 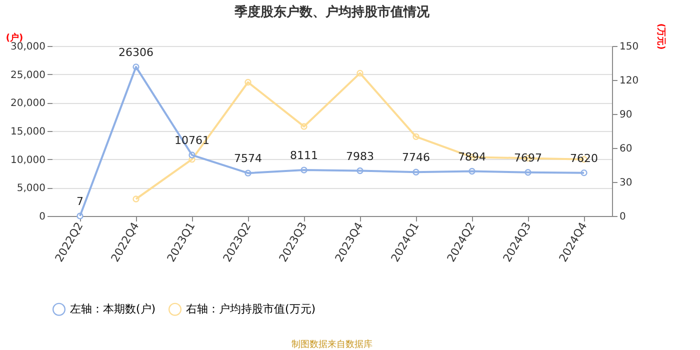 What do you see at coordinates (31, 188) in the screenshot?
I see `y-tick-label: 5,000` at bounding box center [31, 188].